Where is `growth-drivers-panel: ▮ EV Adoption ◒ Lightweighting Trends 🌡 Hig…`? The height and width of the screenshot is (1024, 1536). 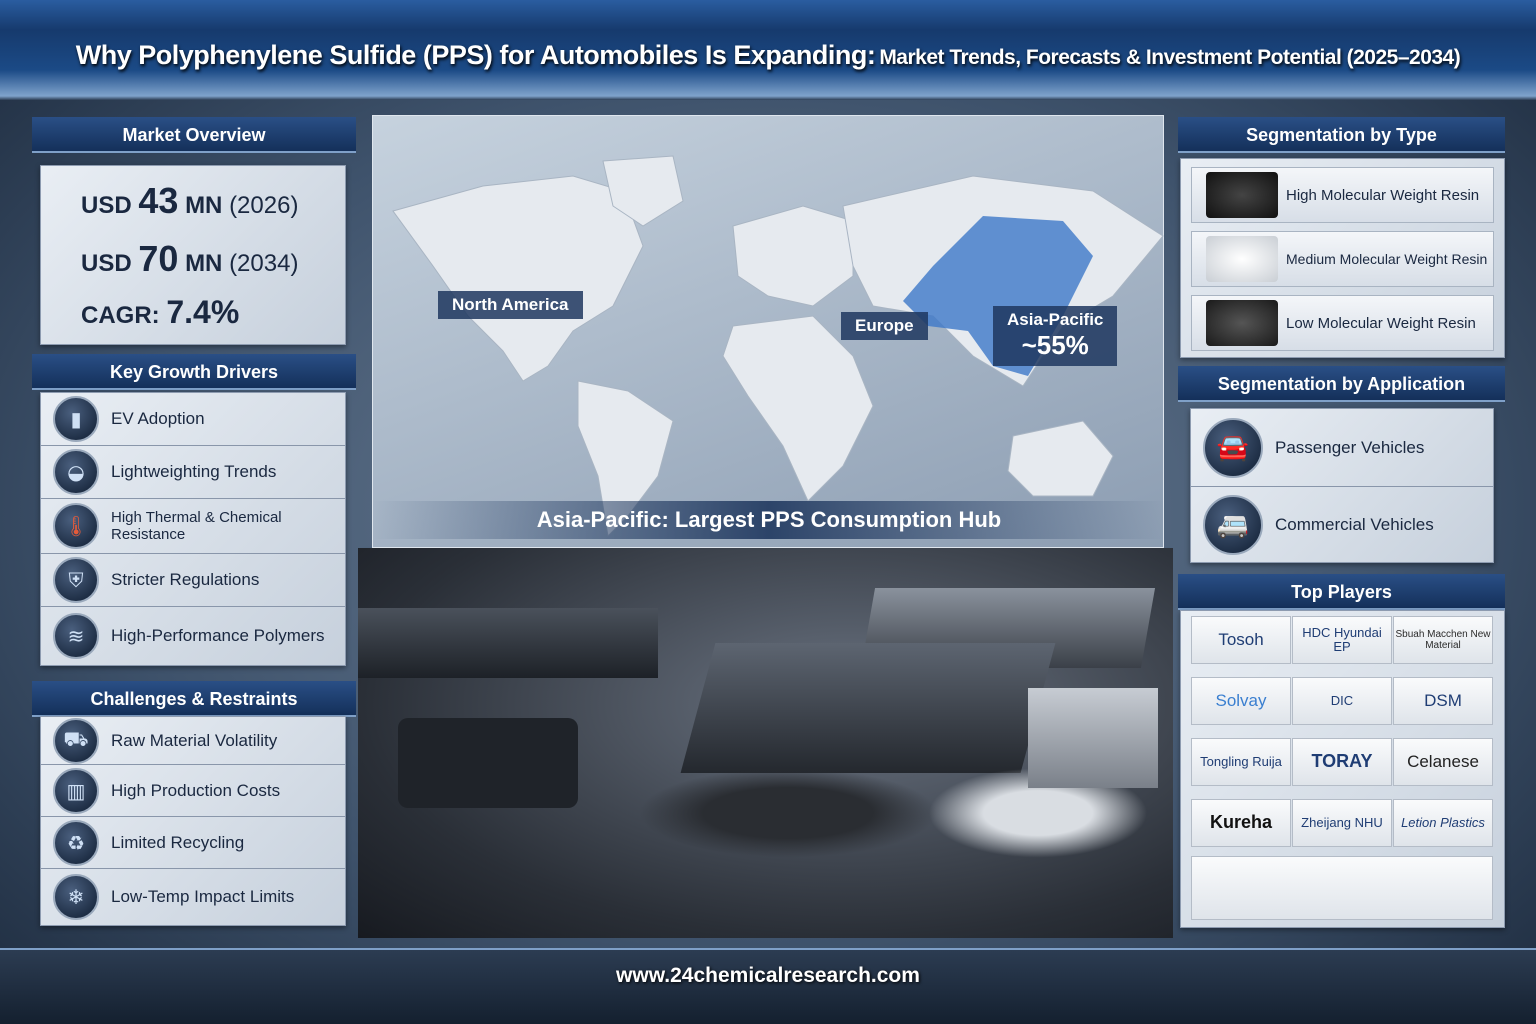
growth-drivers-panel: ▮ EV Adoption ◒ Lightweighting Trends 🌡 Hig… is located at coordinates (193, 529).